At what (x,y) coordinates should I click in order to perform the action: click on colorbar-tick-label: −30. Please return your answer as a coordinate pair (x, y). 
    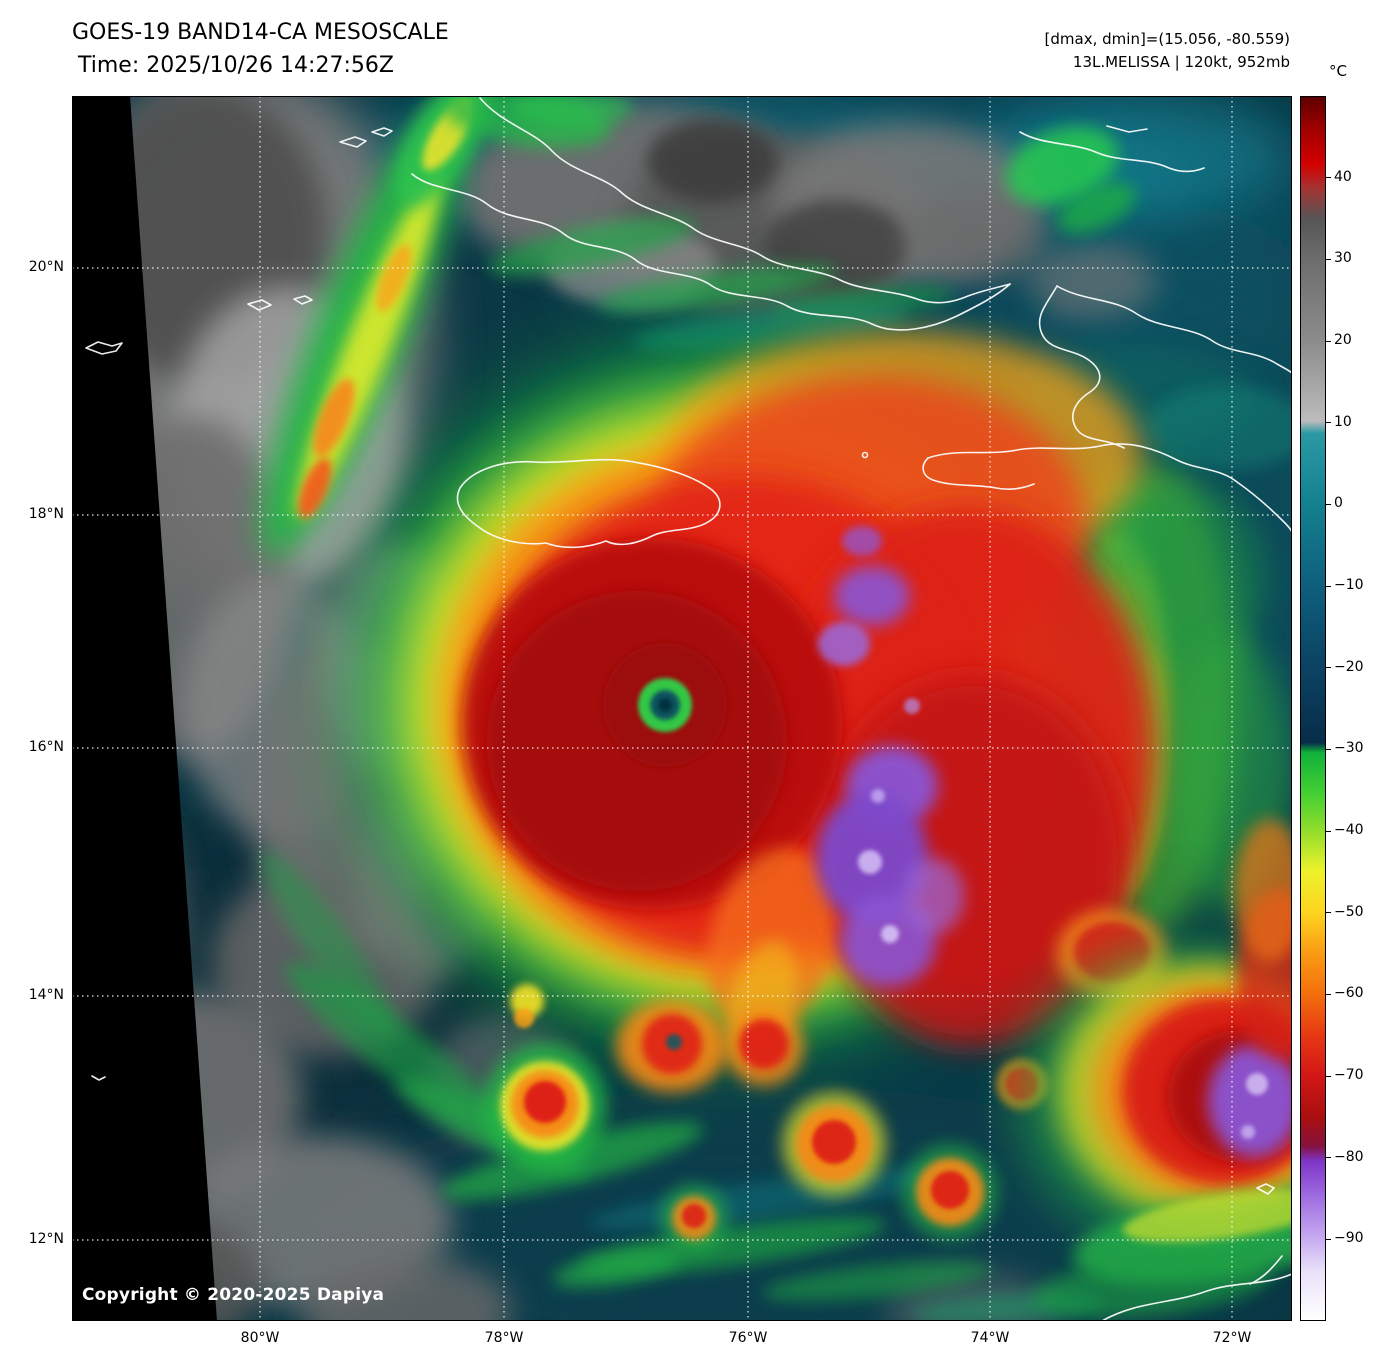
    Looking at the image, I should click on (1349, 748).